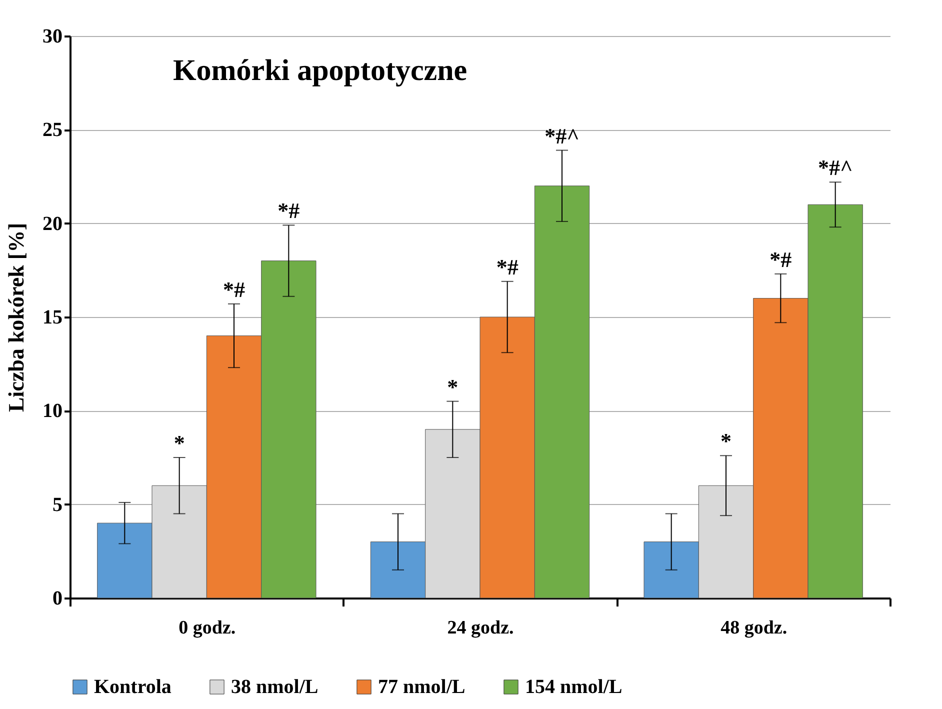  What do you see at coordinates (16, 317) in the screenshot?
I see `y-axis-title: Liczba kokórek [%]` at bounding box center [16, 317].